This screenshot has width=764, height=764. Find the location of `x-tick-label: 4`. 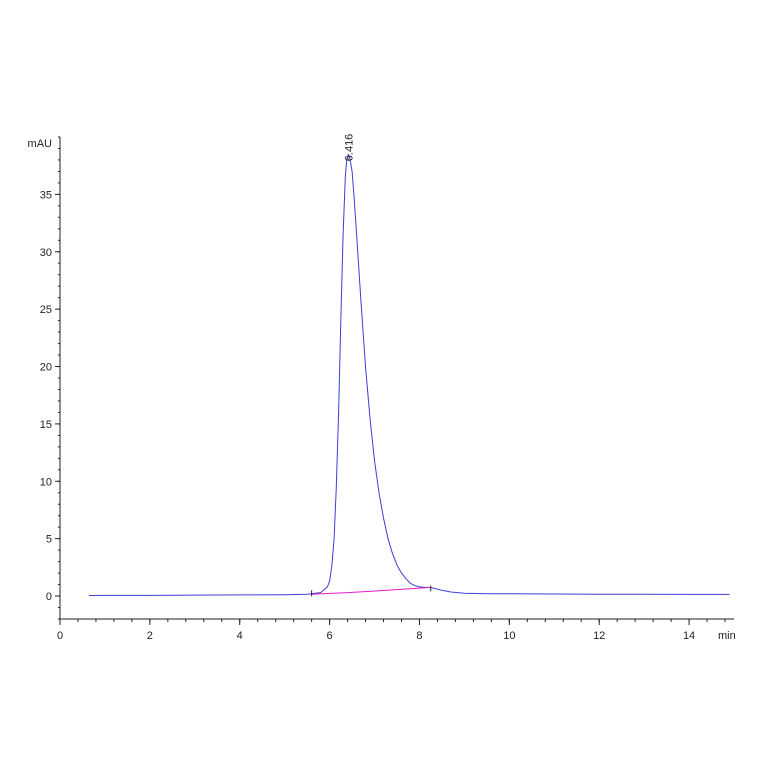

x-tick-label: 4 is located at coordinates (240, 636).